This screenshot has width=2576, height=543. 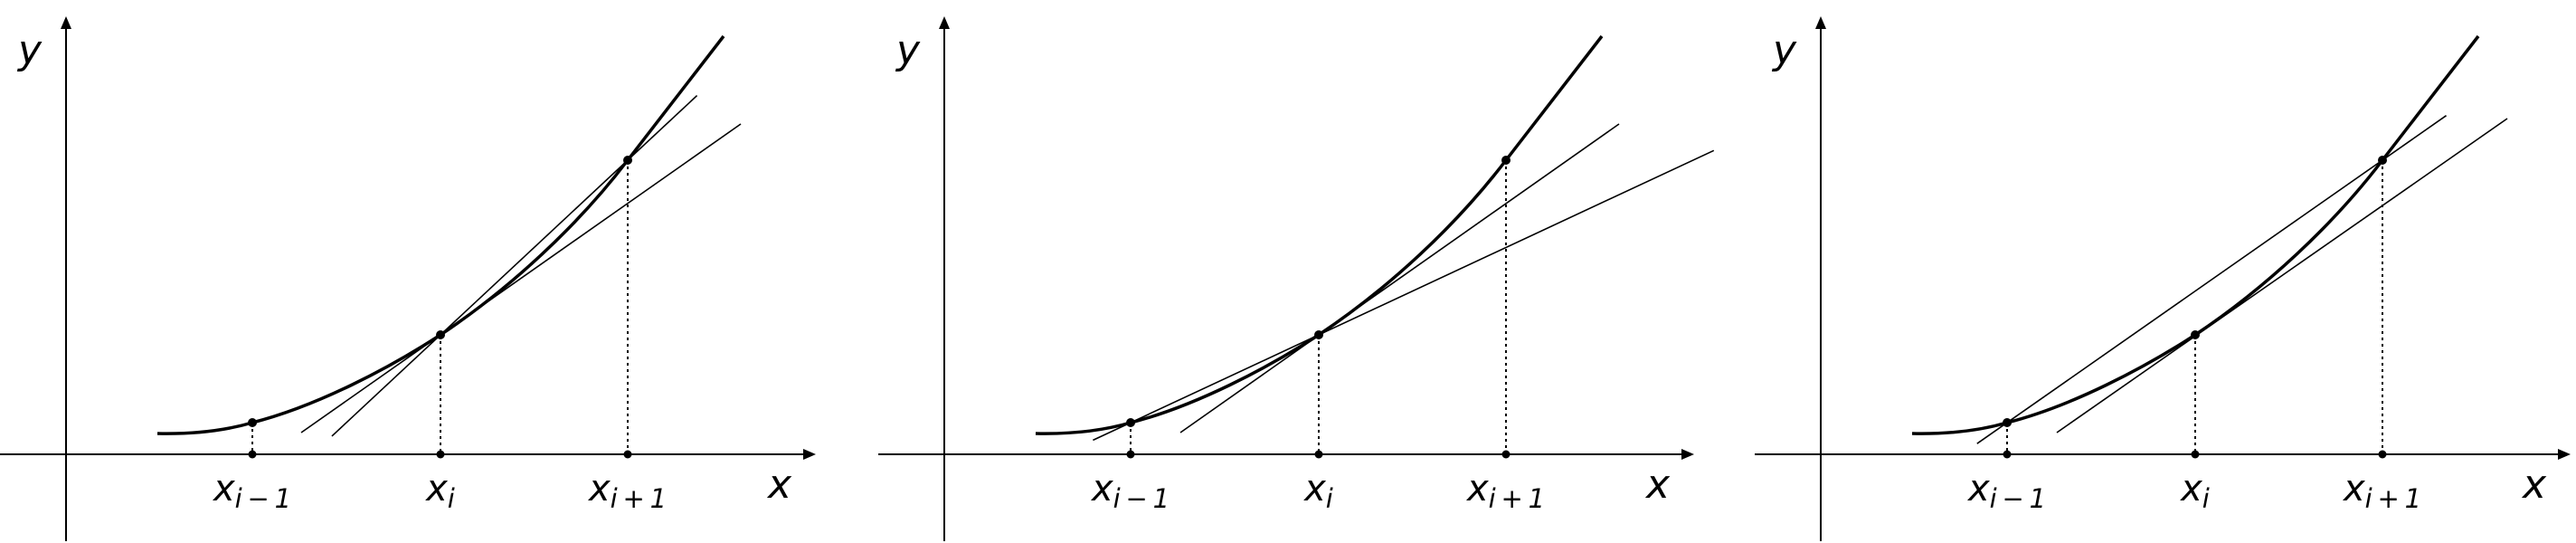 I want to click on central-secant-line, so click(x=2212, y=279).